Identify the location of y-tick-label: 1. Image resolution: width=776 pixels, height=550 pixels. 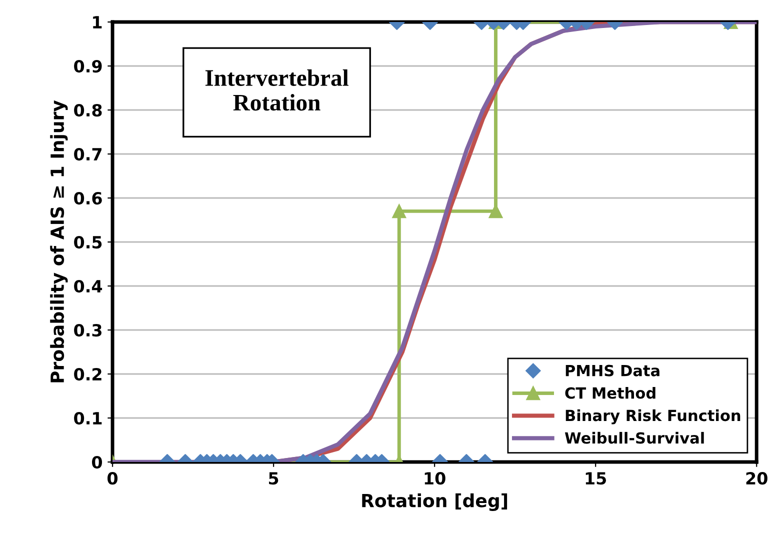
(97, 22).